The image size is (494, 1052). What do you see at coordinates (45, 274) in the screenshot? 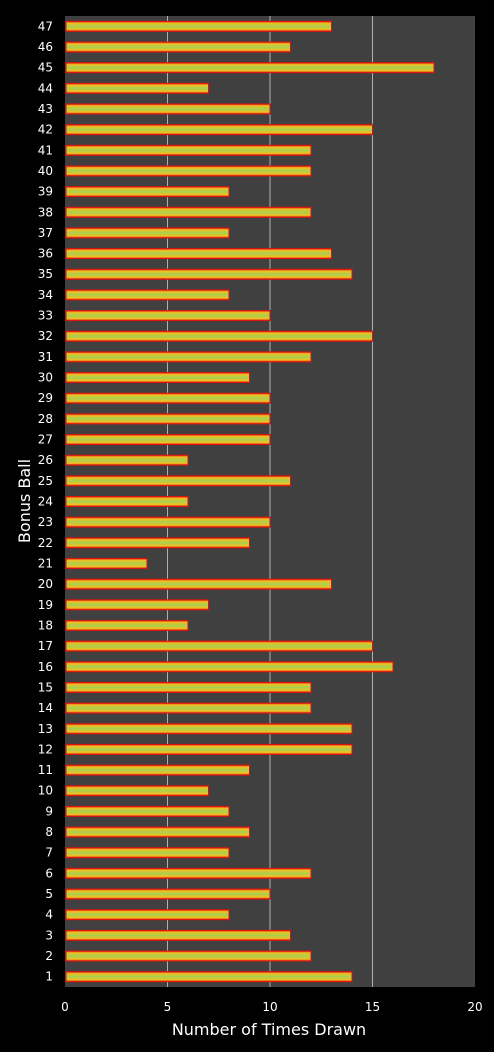
I see `y-tick-label: 35` at bounding box center [45, 274].